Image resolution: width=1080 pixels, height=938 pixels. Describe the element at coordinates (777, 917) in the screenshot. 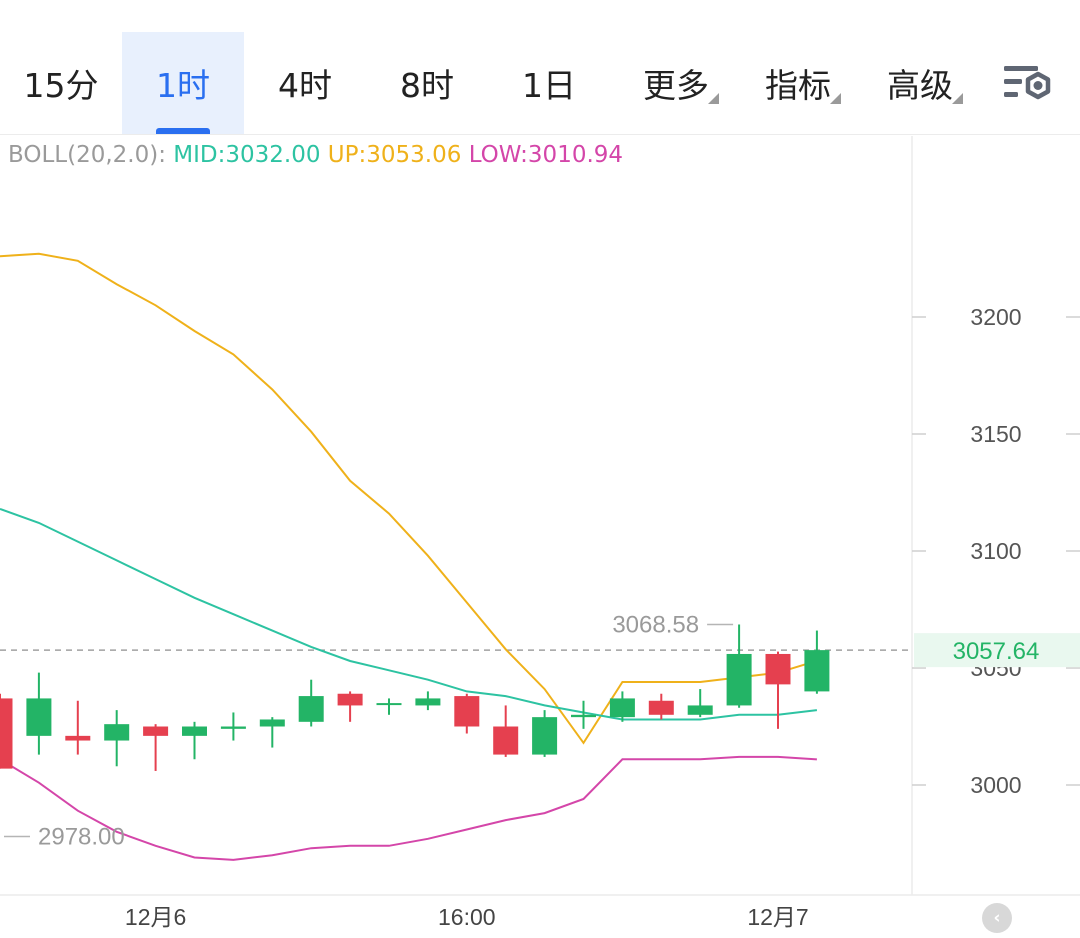

I see `x-tick-label: 12月7` at that location.